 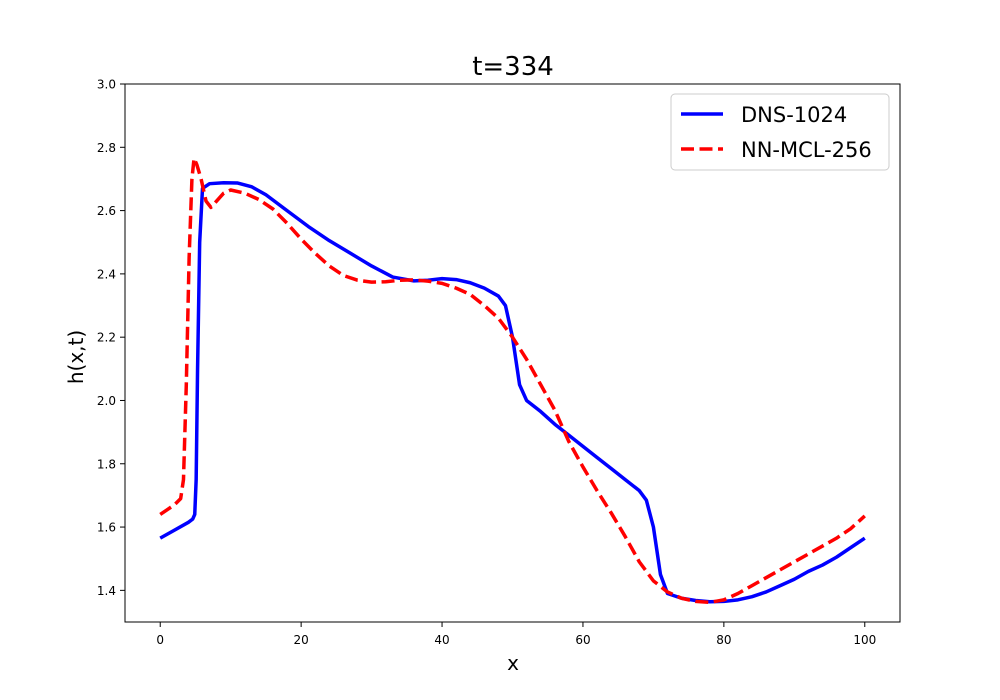 What do you see at coordinates (106, 401) in the screenshot?
I see `y-tick-label: 2.0` at bounding box center [106, 401].